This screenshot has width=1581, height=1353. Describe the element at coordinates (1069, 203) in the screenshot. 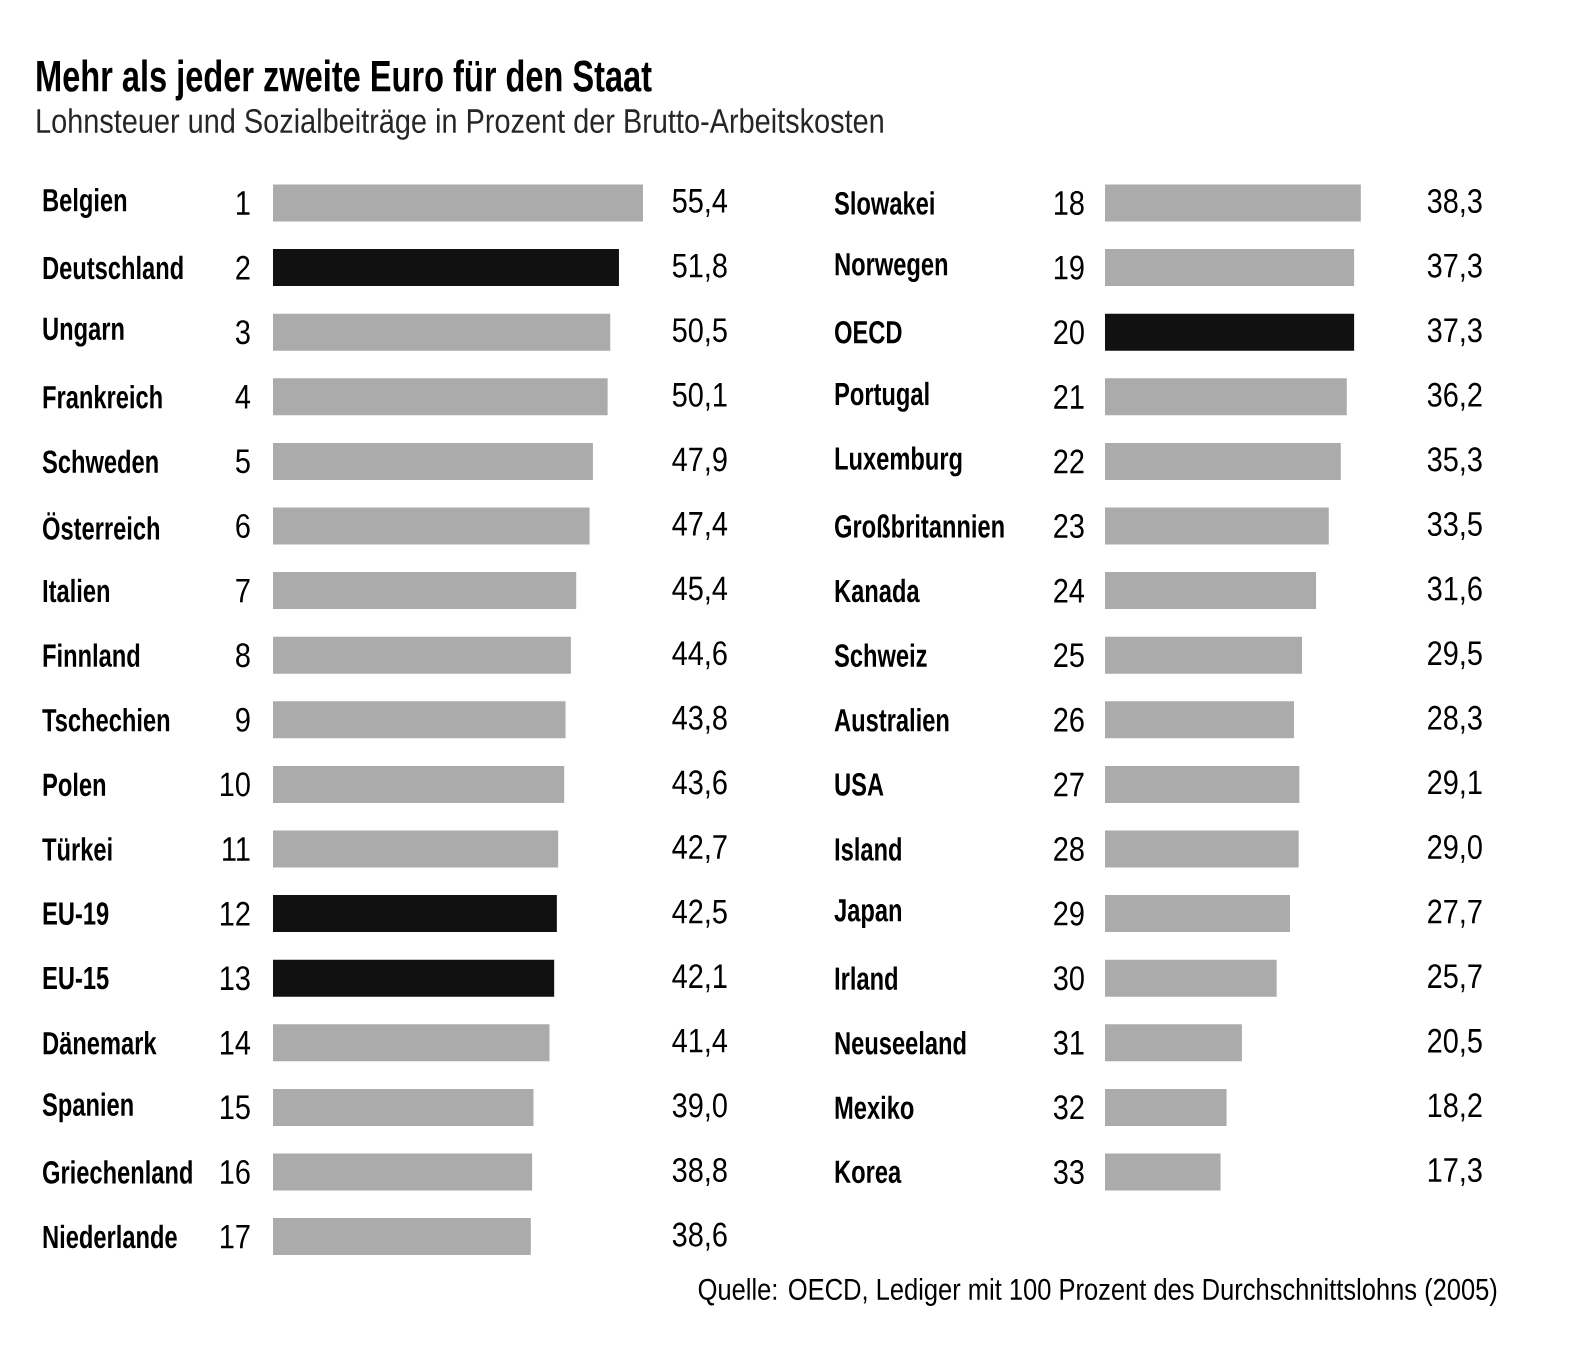

I see `text: 18` at that location.